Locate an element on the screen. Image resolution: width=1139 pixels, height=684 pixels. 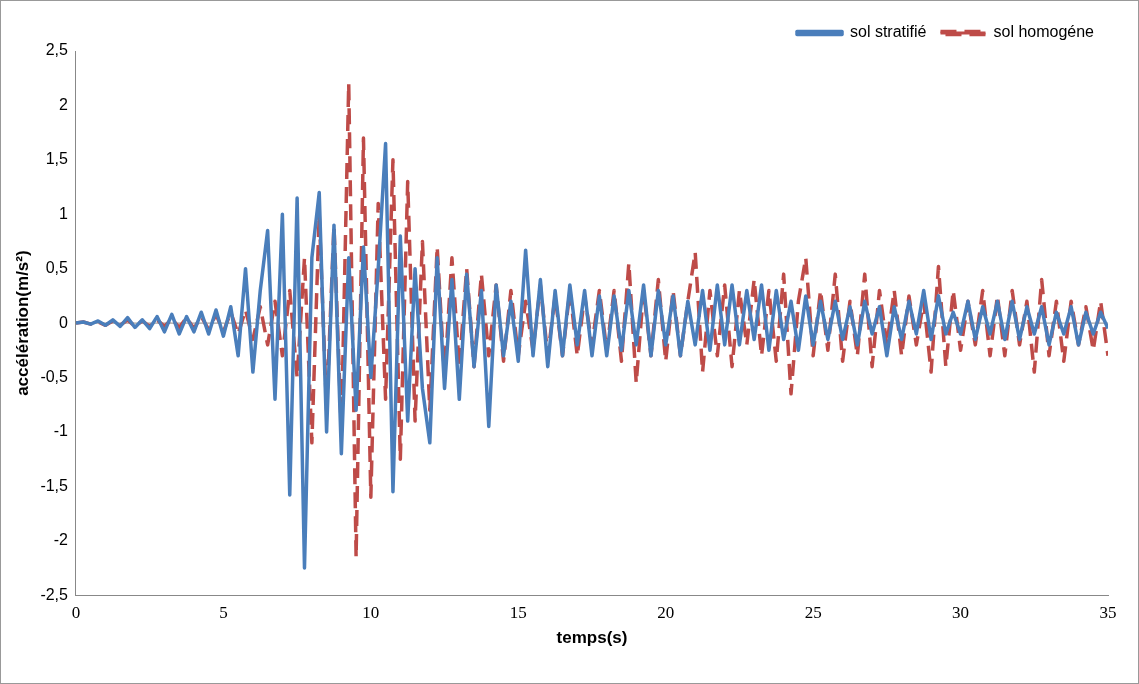
x-tick-label: 10 is located at coordinates (371, 612).